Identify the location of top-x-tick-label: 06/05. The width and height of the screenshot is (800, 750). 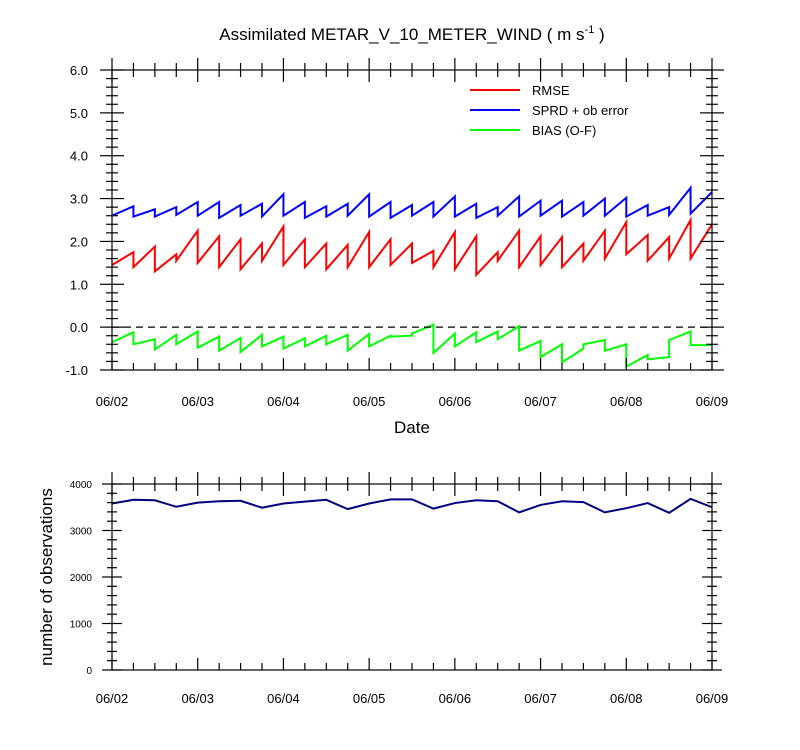
(369, 401).